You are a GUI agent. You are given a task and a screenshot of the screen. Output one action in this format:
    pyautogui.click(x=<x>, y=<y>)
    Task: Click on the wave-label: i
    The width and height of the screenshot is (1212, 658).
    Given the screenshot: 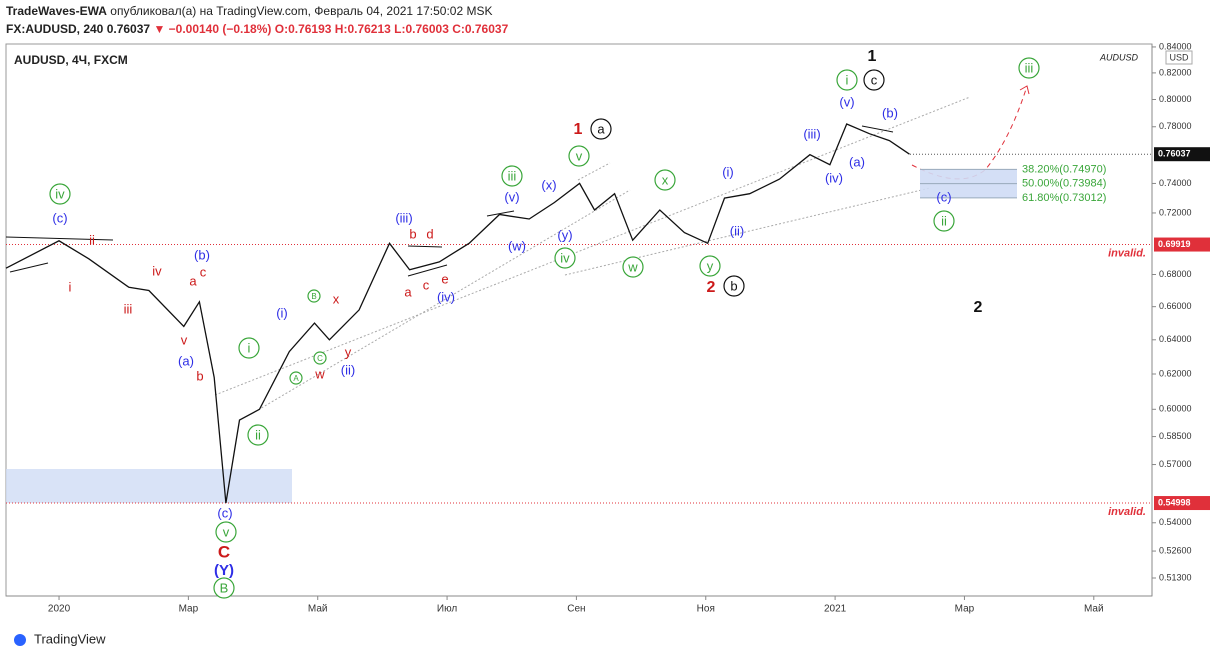 What is the action you would take?
    pyautogui.click(x=249, y=347)
    